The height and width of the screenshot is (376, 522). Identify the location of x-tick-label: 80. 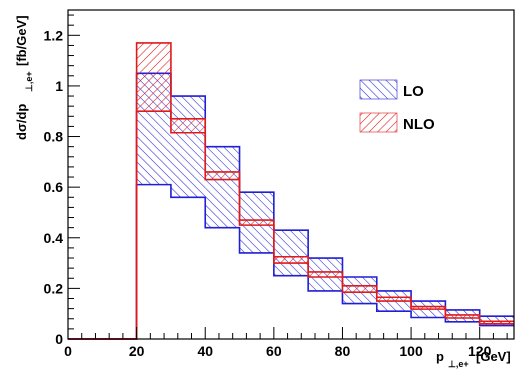
(343, 351).